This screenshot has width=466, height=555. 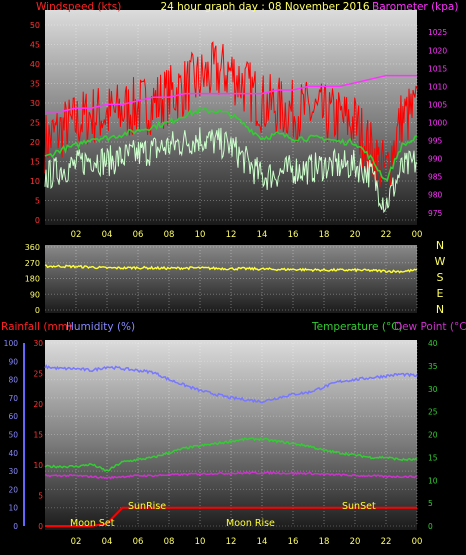 I want to click on temperature-y-tick-label: 20, so click(x=433, y=435).